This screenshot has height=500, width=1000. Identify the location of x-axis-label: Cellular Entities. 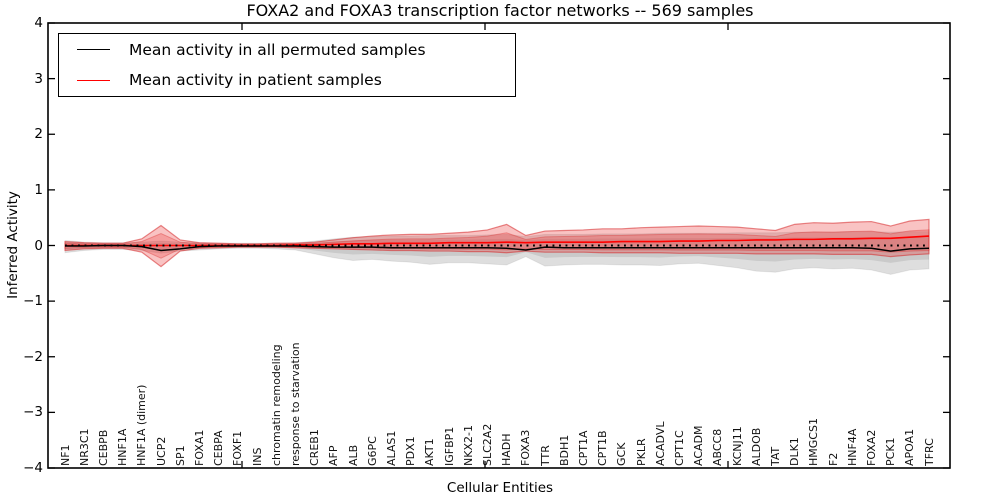
(500, 488).